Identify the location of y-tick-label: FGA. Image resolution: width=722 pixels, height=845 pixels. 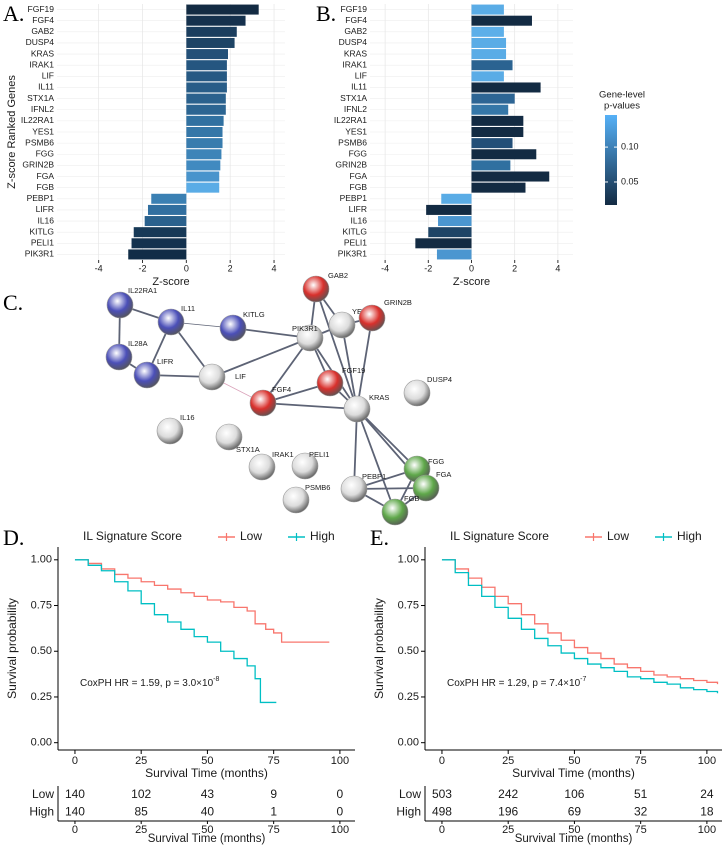
(46, 176).